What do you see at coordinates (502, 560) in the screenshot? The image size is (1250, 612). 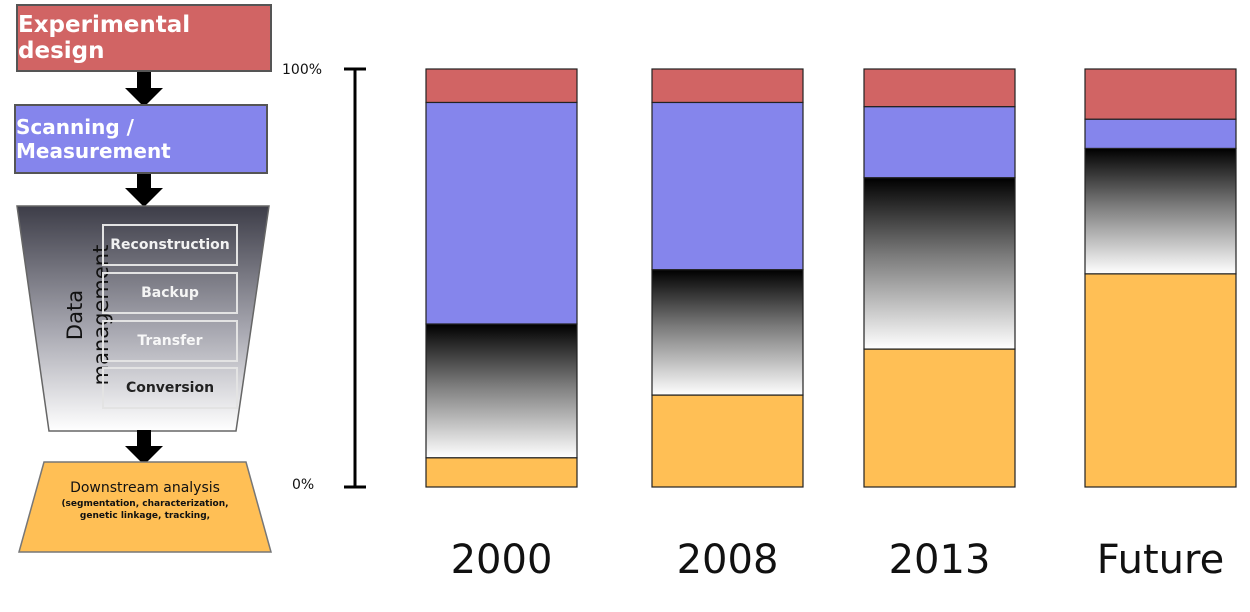 I see `x-tick-label: 2000` at bounding box center [502, 560].